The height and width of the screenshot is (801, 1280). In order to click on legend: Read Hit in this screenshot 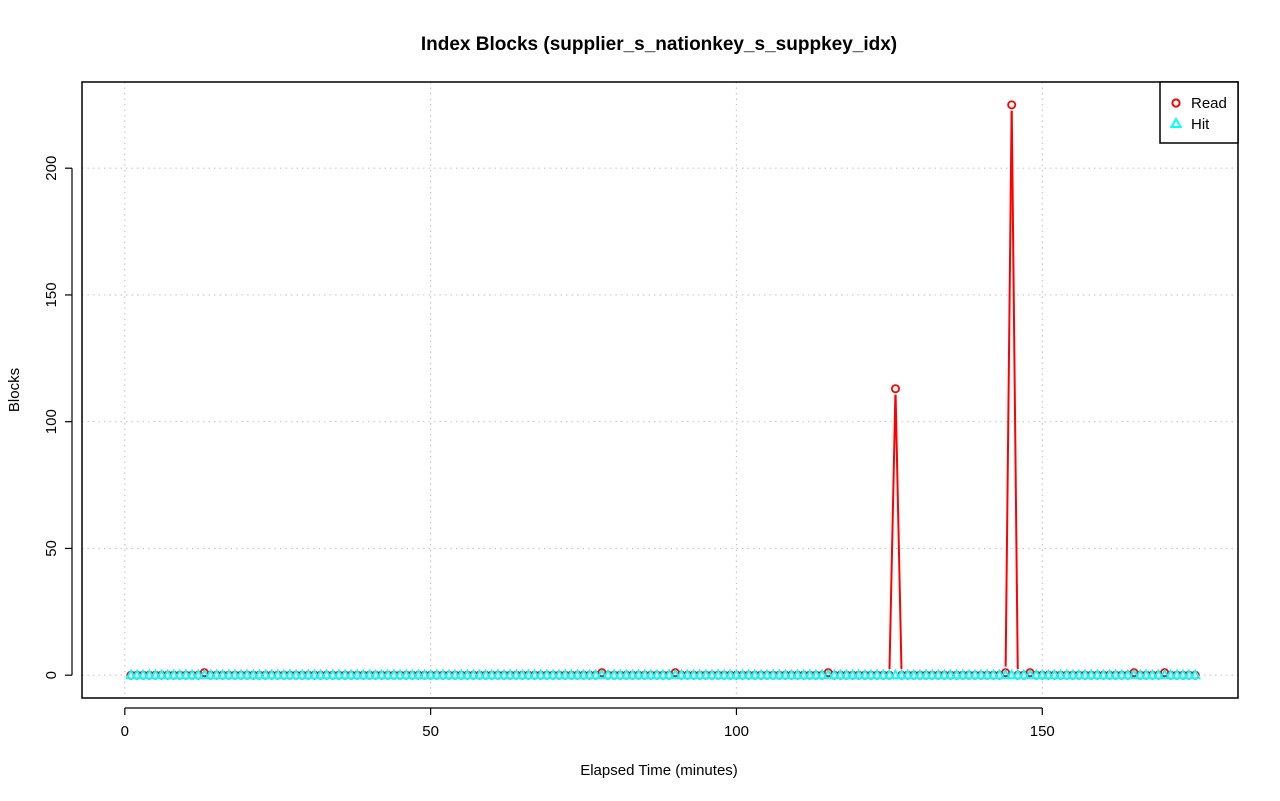, I will do `click(1199, 112)`.